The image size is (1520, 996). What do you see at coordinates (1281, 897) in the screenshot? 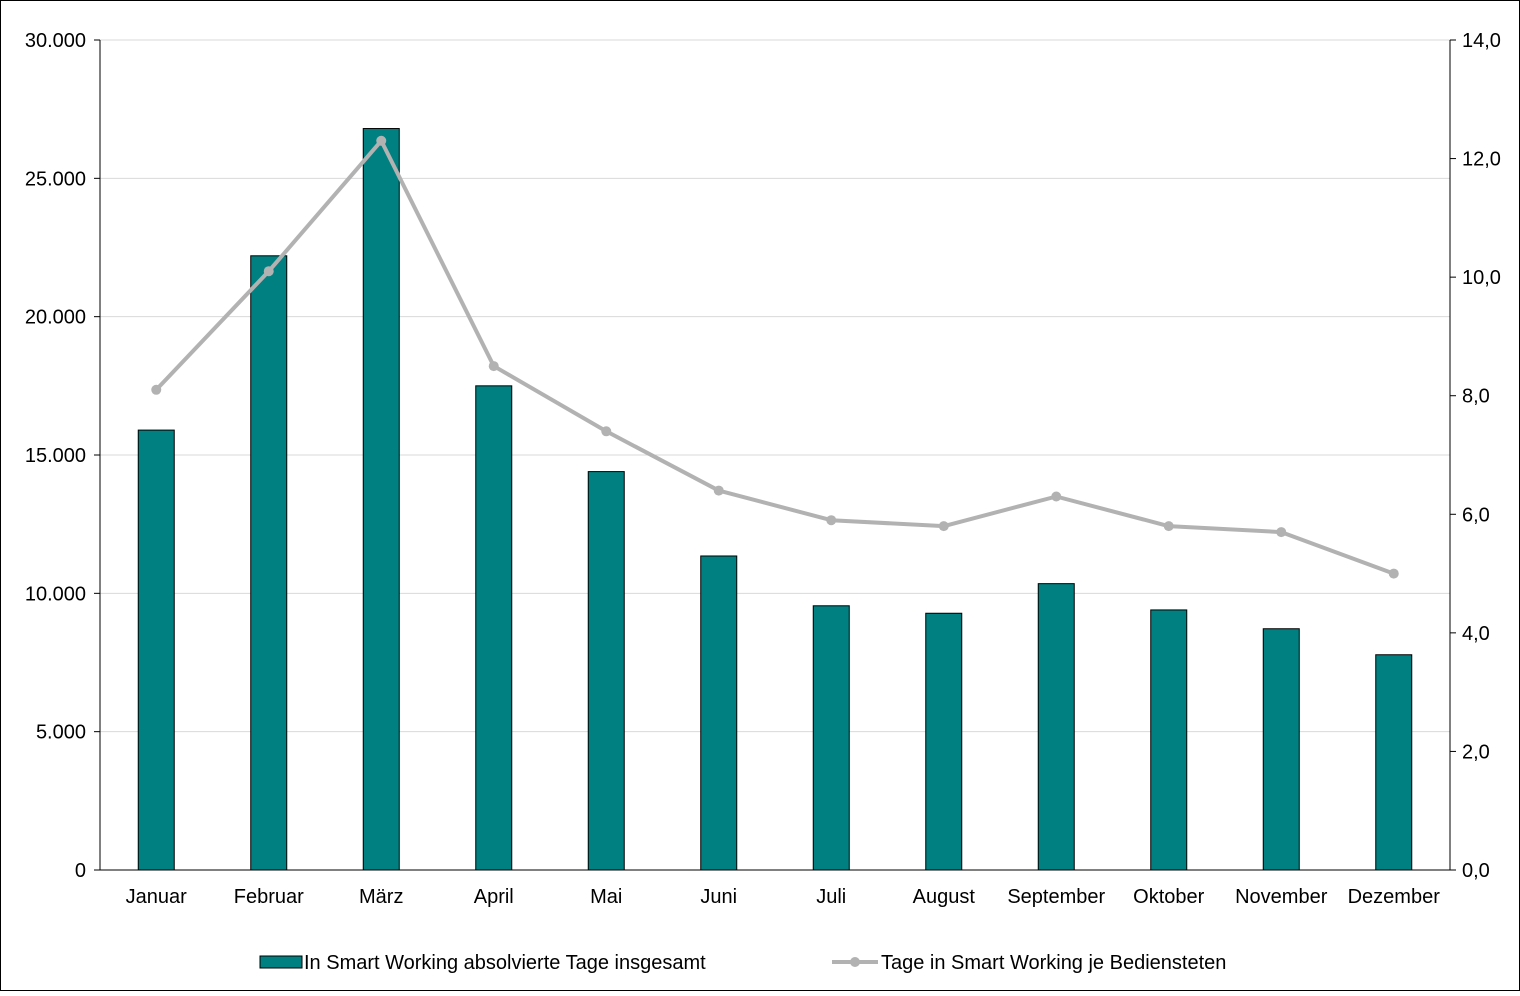
I see `category-label: November` at bounding box center [1281, 897].